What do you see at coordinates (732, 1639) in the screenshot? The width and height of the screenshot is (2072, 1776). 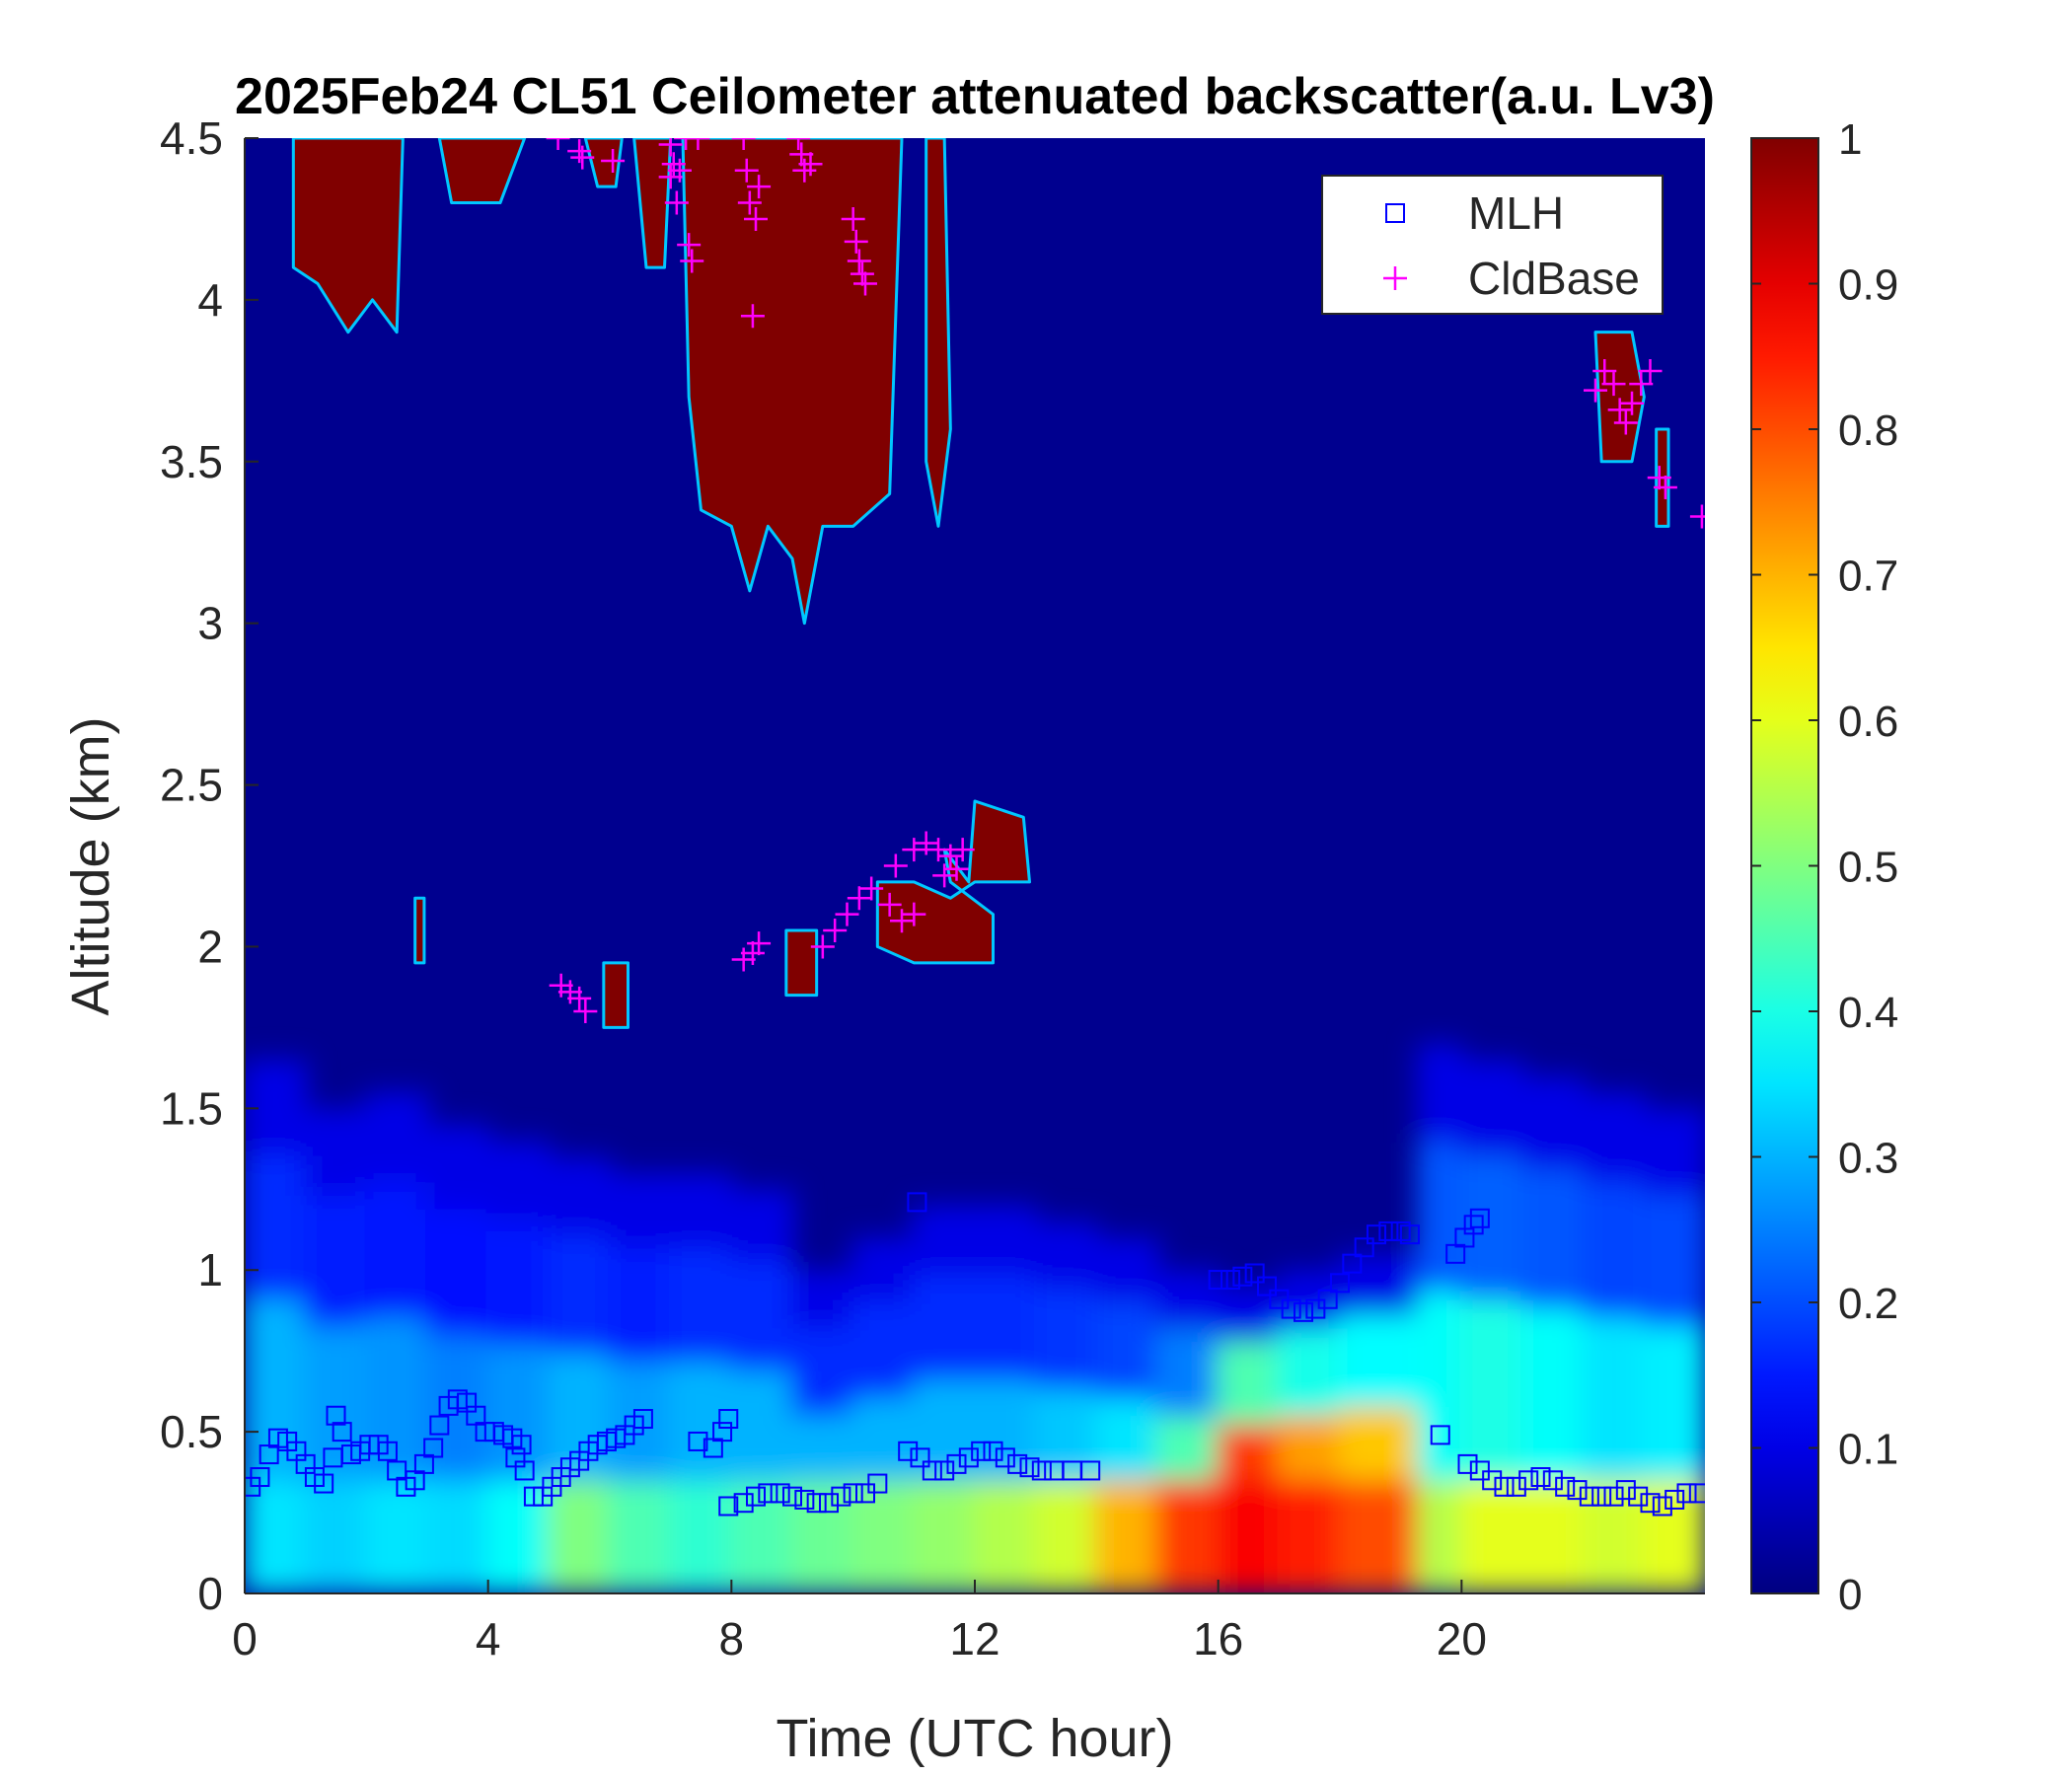 I see `x-tick-label: 8` at bounding box center [732, 1639].